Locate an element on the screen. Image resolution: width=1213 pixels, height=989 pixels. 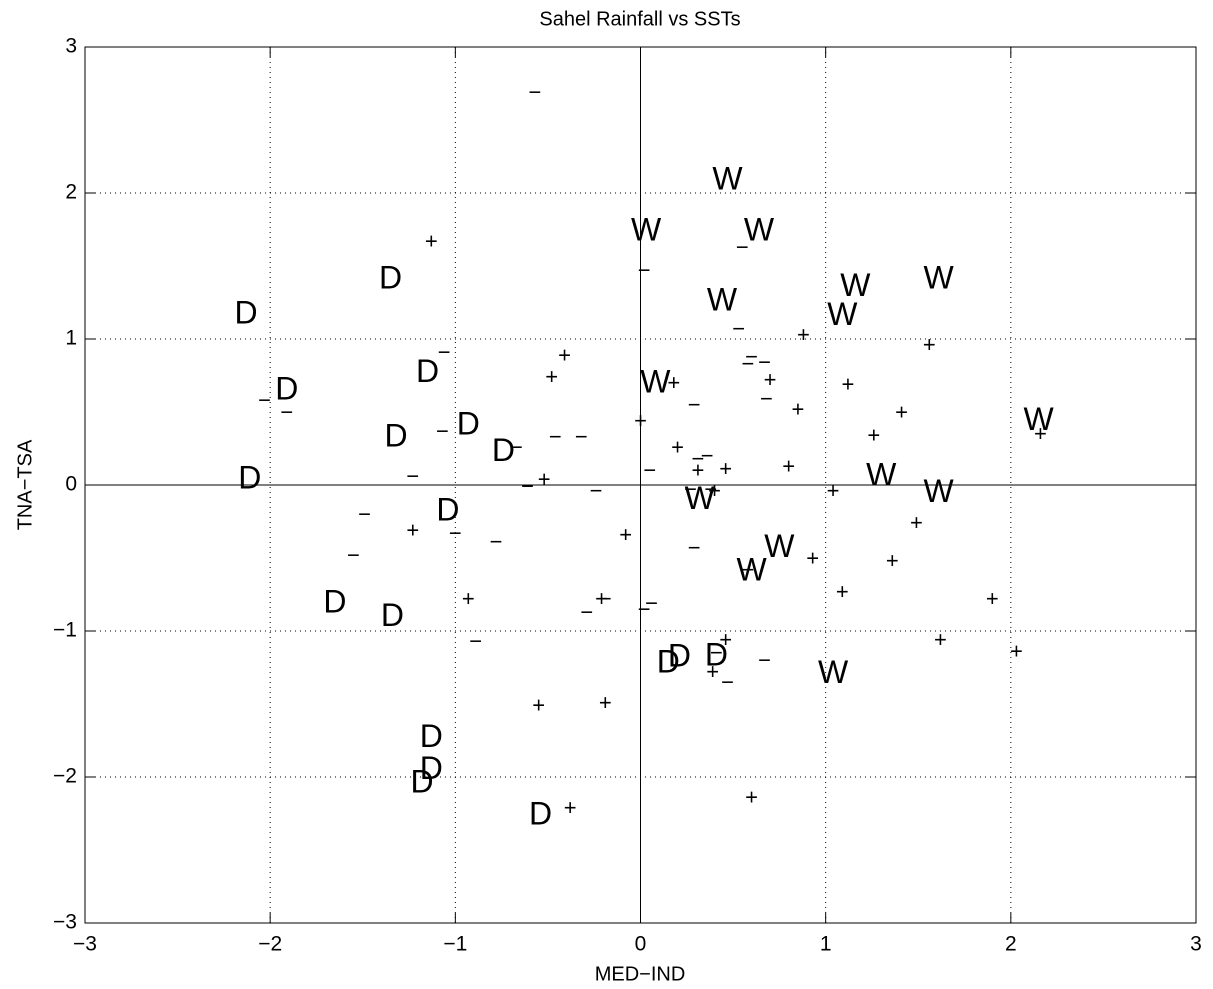
x-tick-label: 1 is located at coordinates (826, 944).